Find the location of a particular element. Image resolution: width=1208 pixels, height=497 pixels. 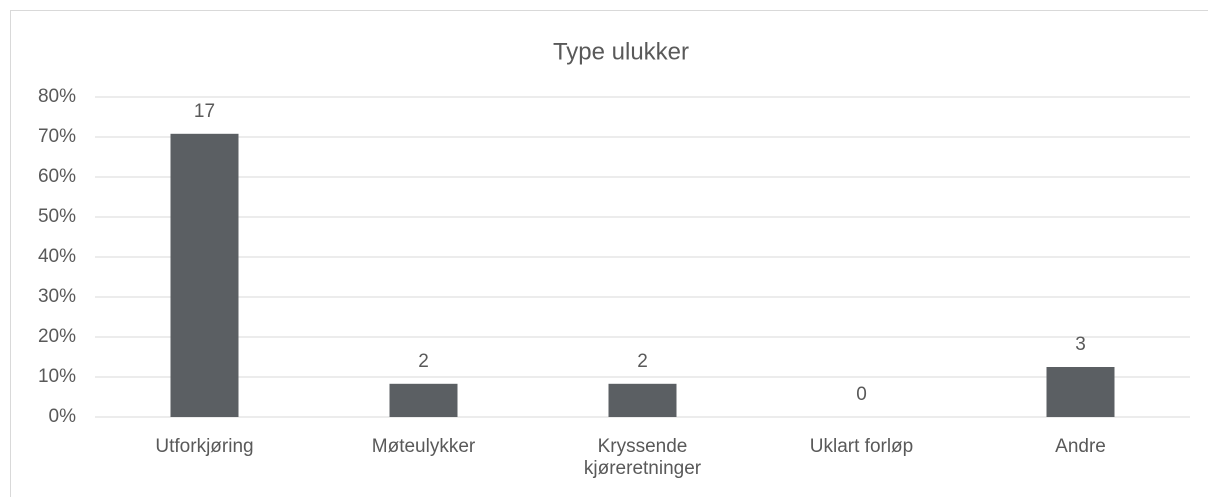

chart-title: Type ulukker is located at coordinates (621, 51).